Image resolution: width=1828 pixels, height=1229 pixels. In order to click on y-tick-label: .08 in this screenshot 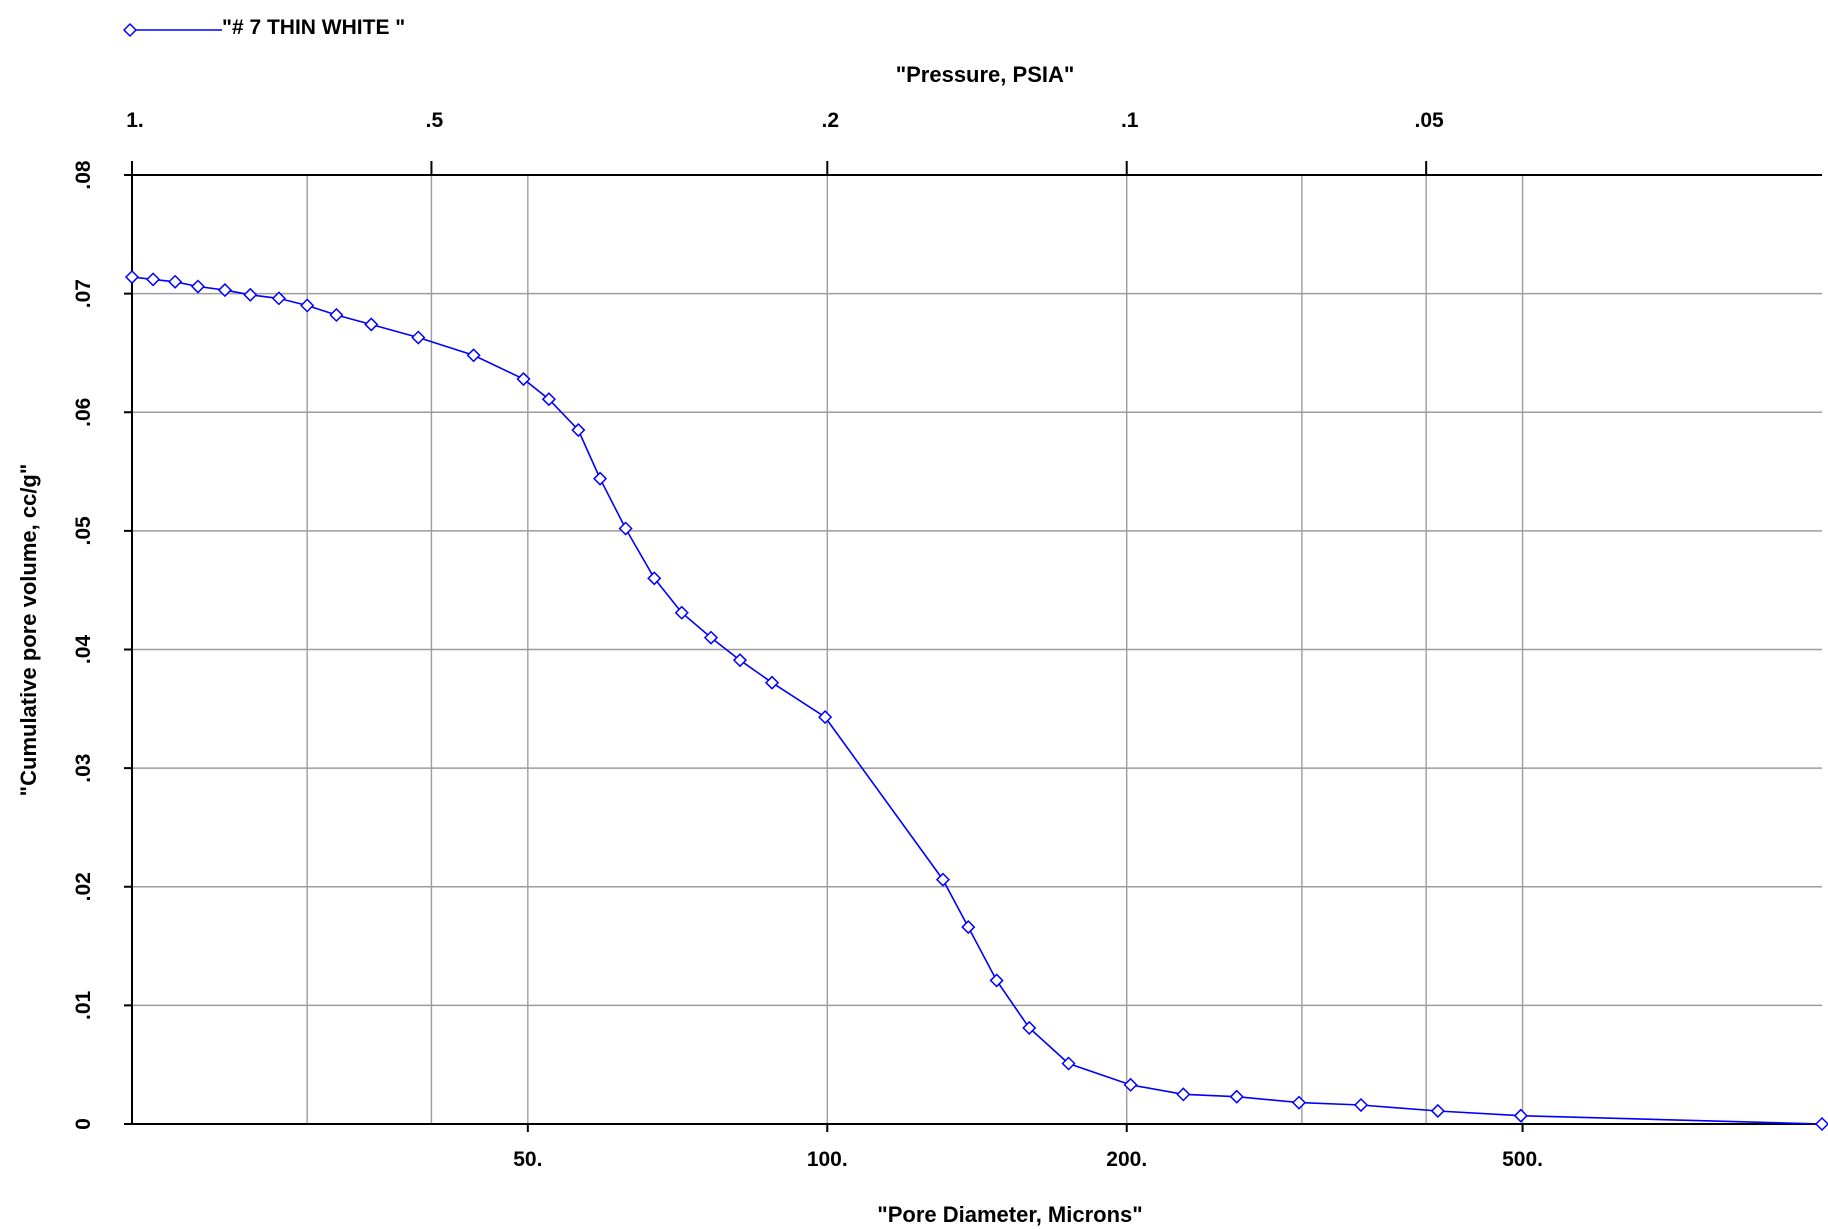, I will do `click(83, 175)`.